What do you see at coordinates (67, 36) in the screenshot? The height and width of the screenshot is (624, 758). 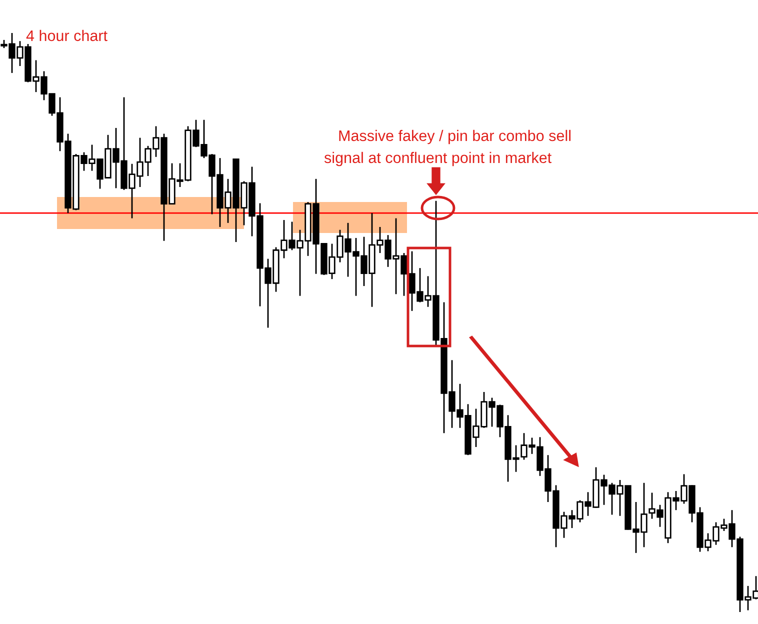 I see `annotation: 4 hour chart` at bounding box center [67, 36].